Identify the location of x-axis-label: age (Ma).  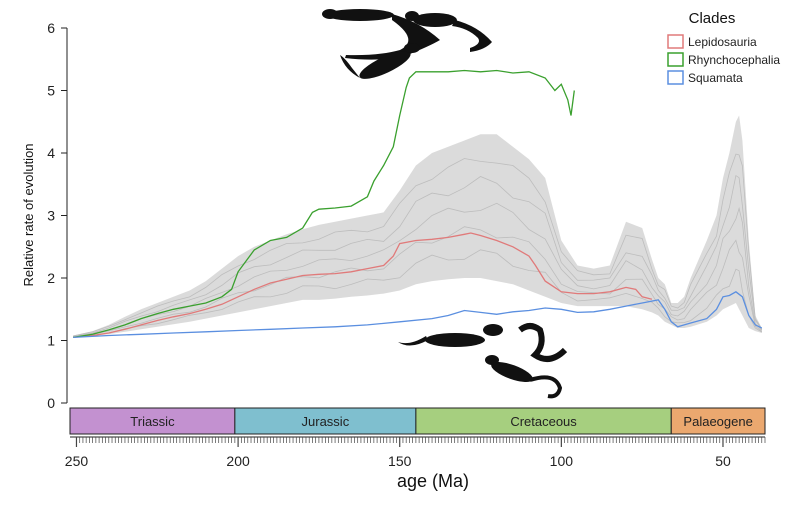
(433, 481).